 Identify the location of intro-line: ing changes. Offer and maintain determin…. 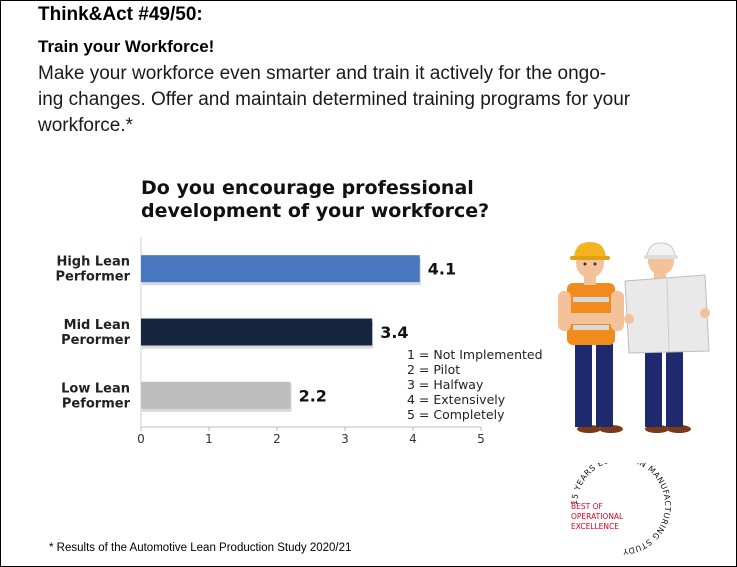
(334, 99).